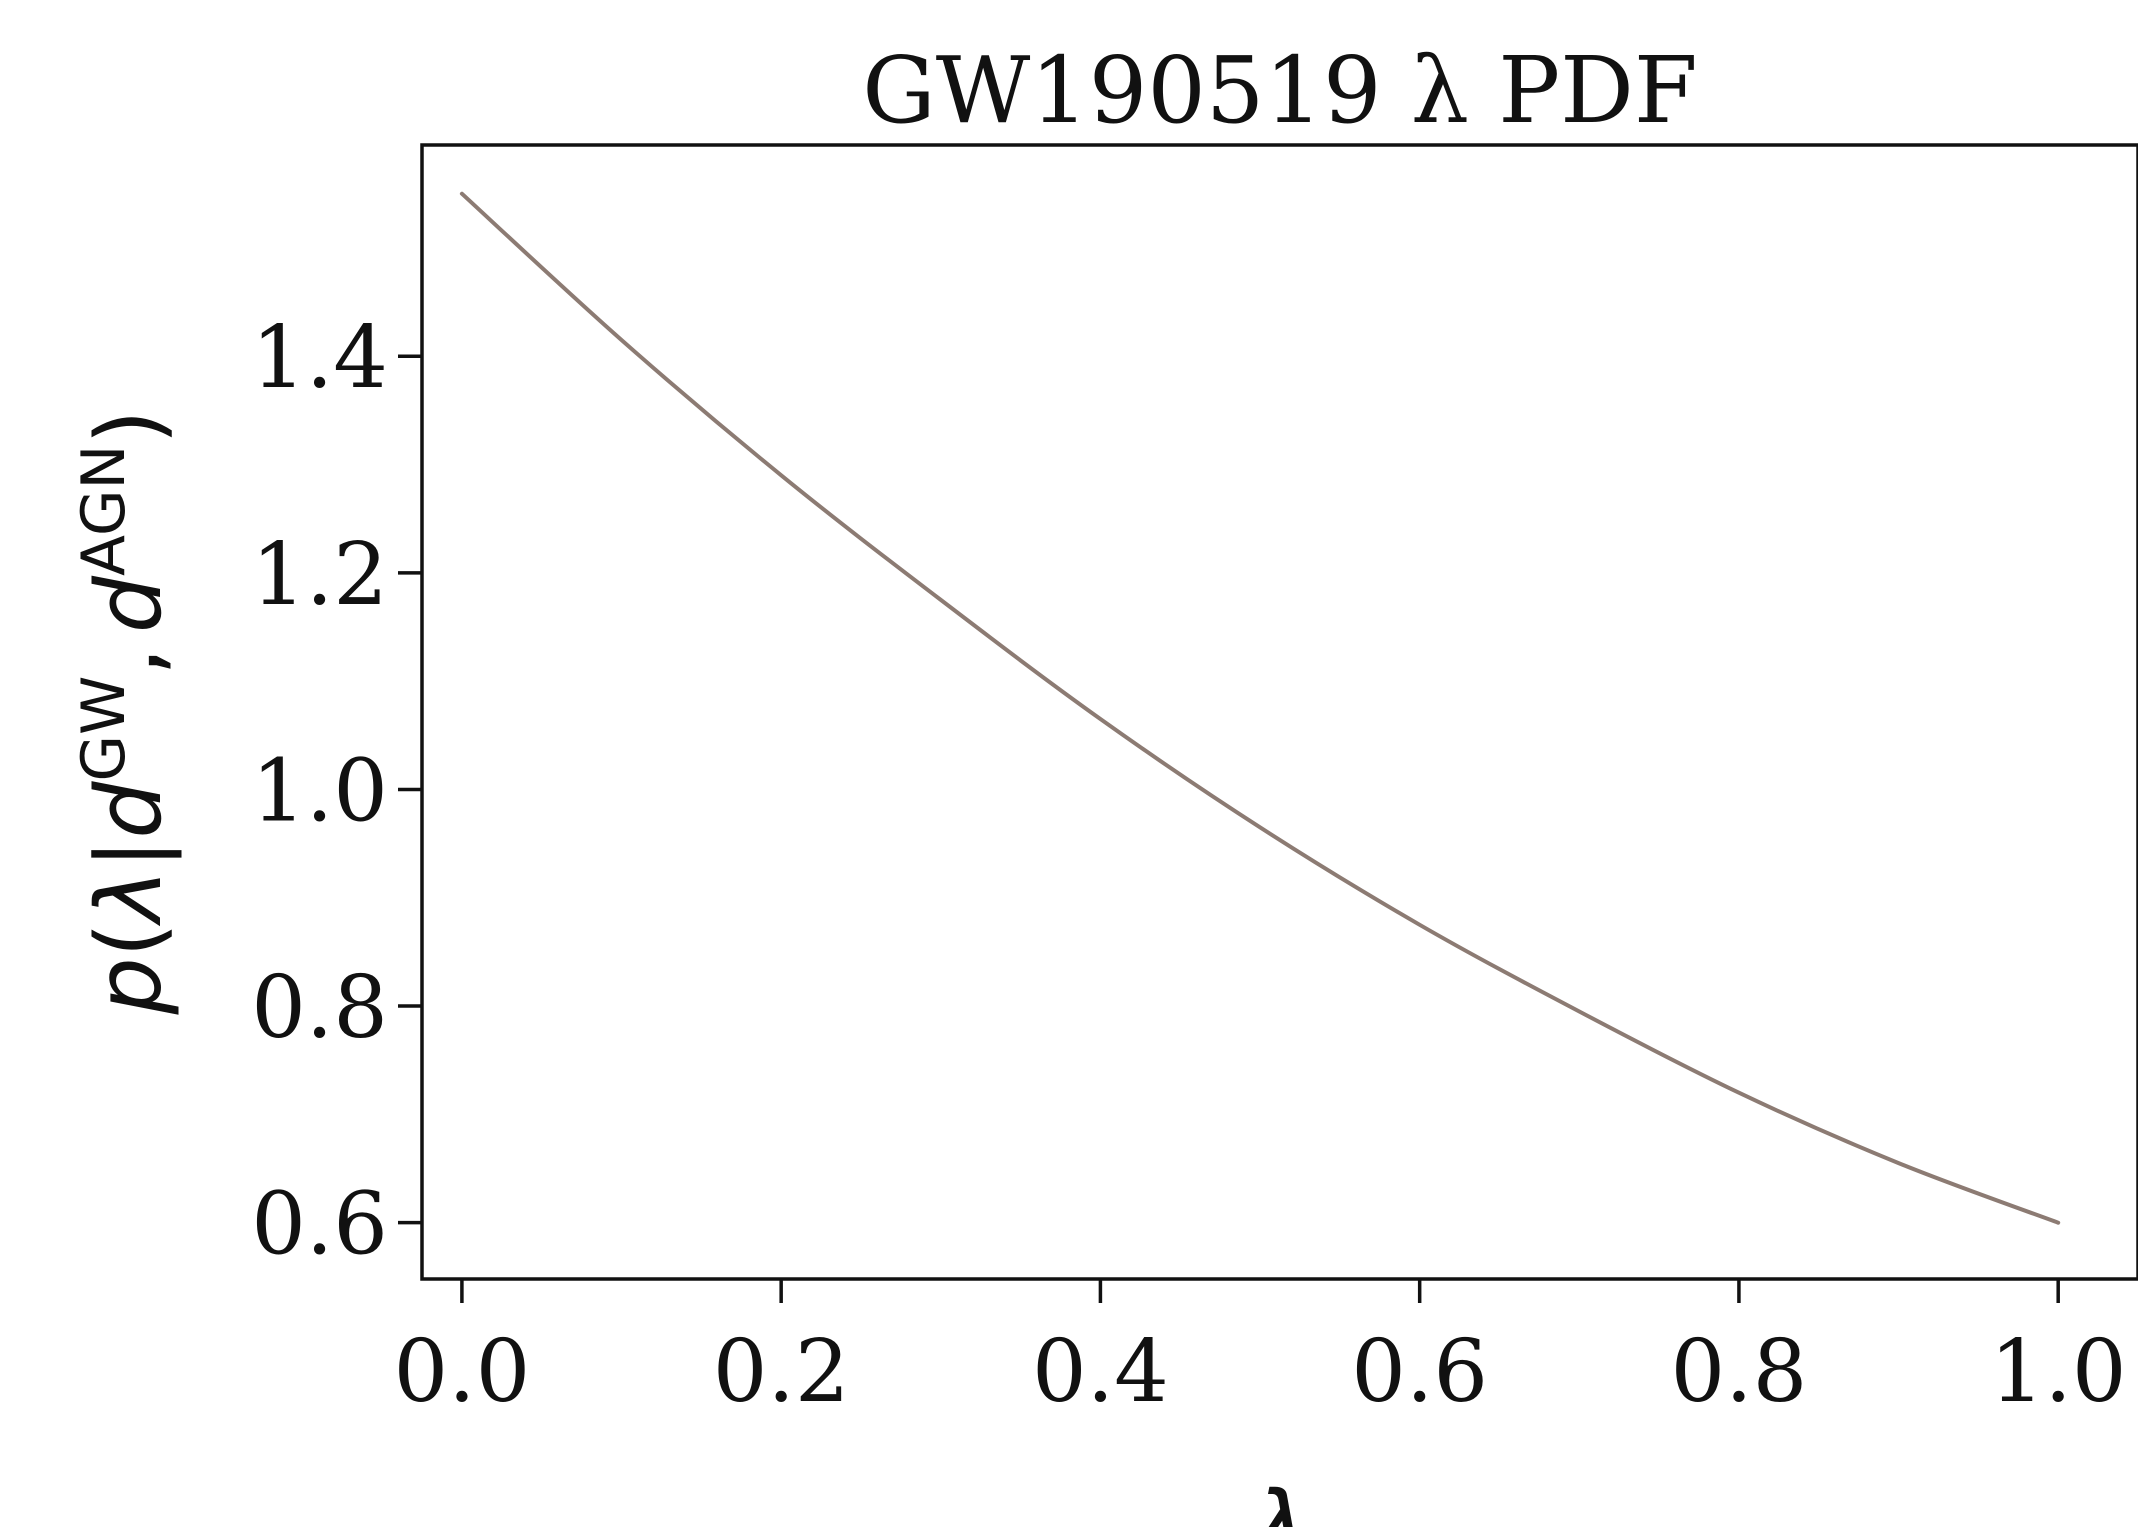 The image size is (2138, 1527). I want to click on x-axis-label: λ, so click(1278, 1499).